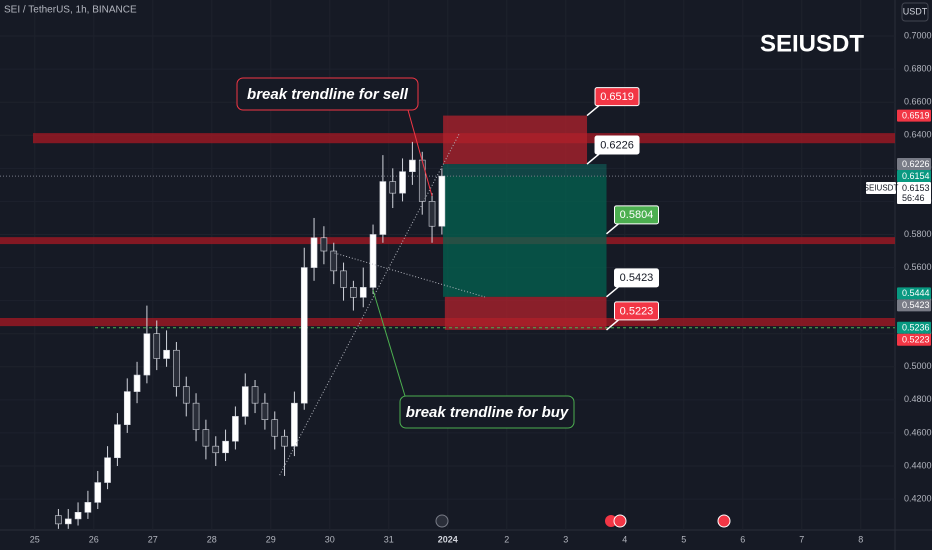 This screenshot has width=932, height=550. What do you see at coordinates (389, 539) in the screenshot?
I see `x-tick-label: 31` at bounding box center [389, 539].